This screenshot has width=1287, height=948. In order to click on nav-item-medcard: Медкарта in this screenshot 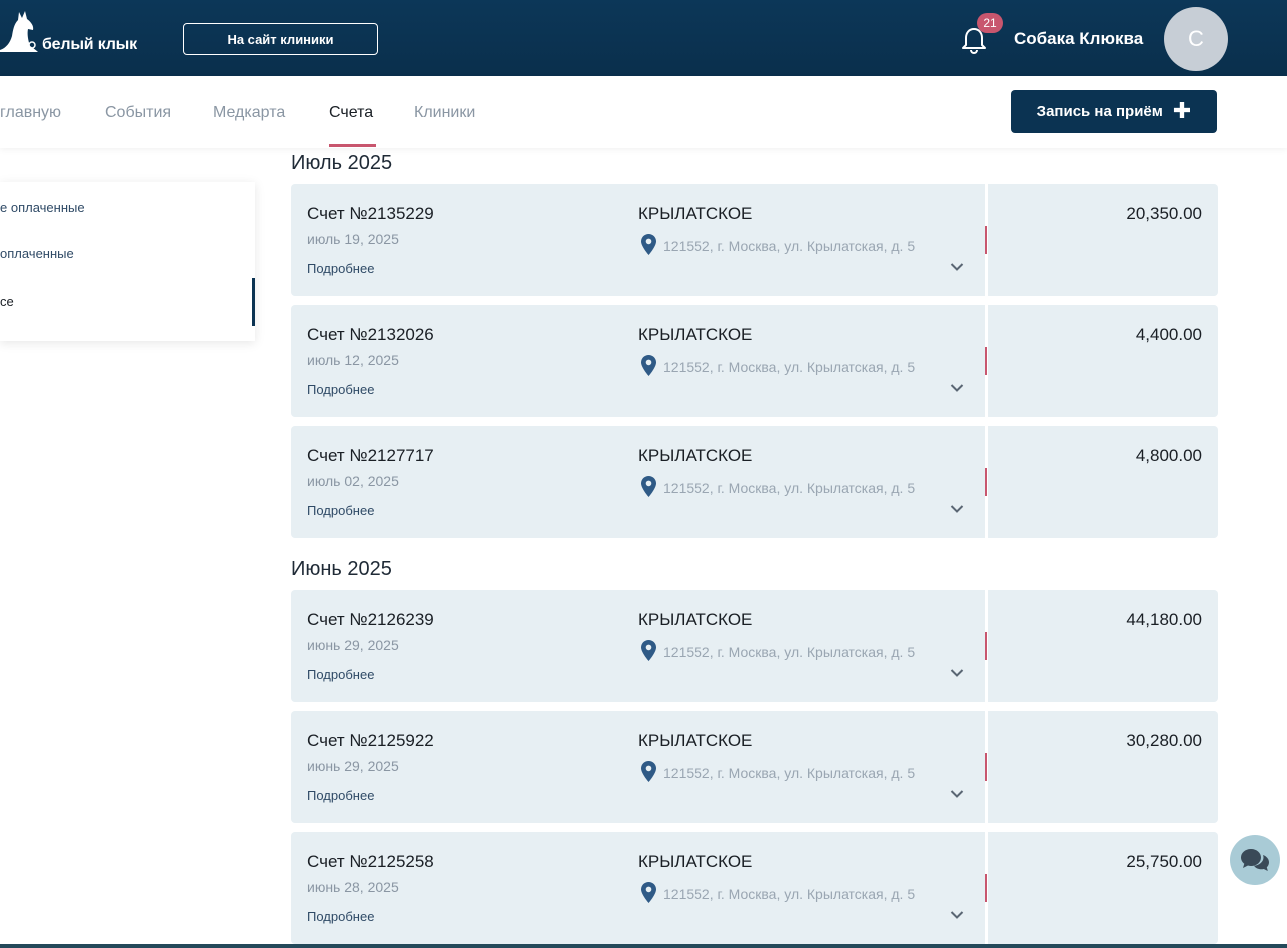, I will do `click(249, 112)`.